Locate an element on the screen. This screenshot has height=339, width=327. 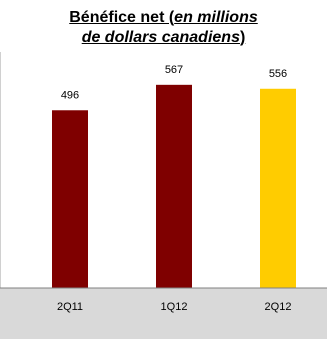
chart-title-prefix: Bénéfice net ( is located at coordinates (122, 17).